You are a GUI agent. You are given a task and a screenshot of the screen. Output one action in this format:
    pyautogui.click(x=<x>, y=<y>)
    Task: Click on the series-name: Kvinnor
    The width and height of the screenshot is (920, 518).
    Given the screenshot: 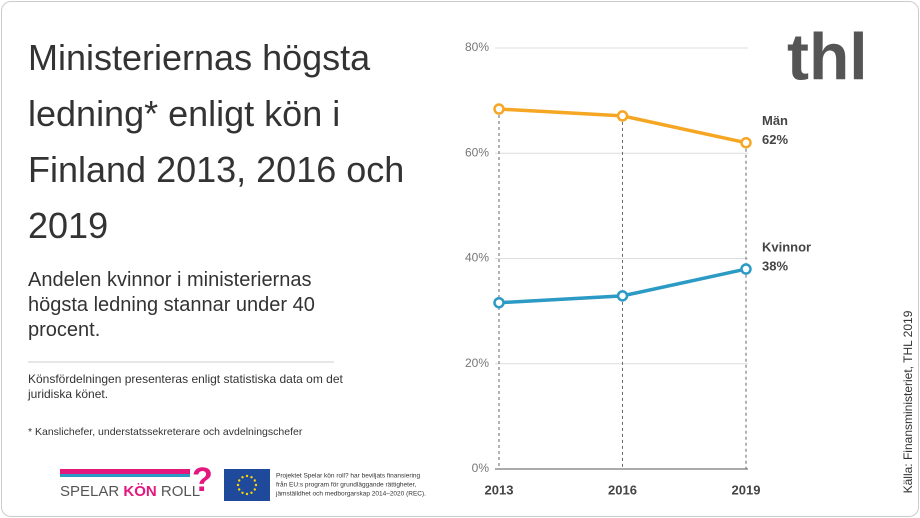 What is the action you would take?
    pyautogui.click(x=786, y=246)
    